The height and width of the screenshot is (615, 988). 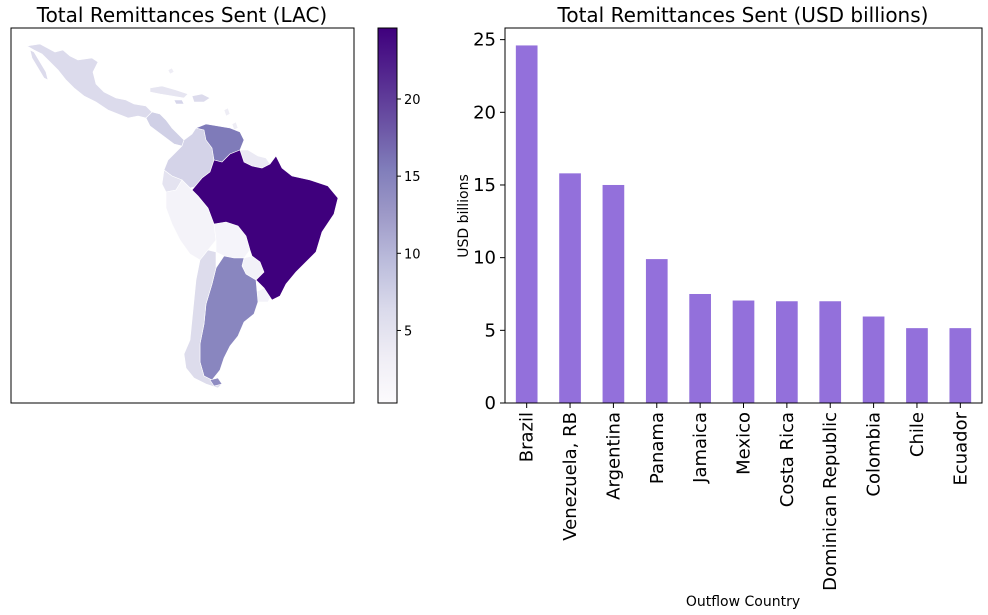 I want to click on x-tick-label: Colombia, so click(x=874, y=454).